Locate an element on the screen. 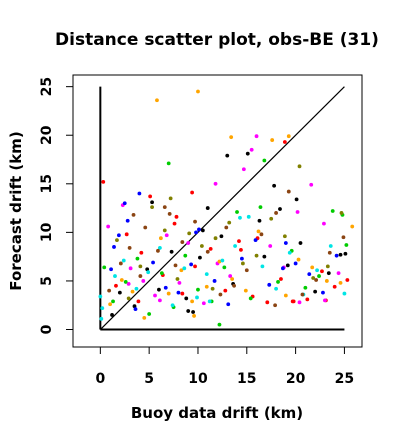 This screenshot has height=440, width=400. y-axis-ticks: 0 5 10 15 20 25 is located at coordinates (56, 205).